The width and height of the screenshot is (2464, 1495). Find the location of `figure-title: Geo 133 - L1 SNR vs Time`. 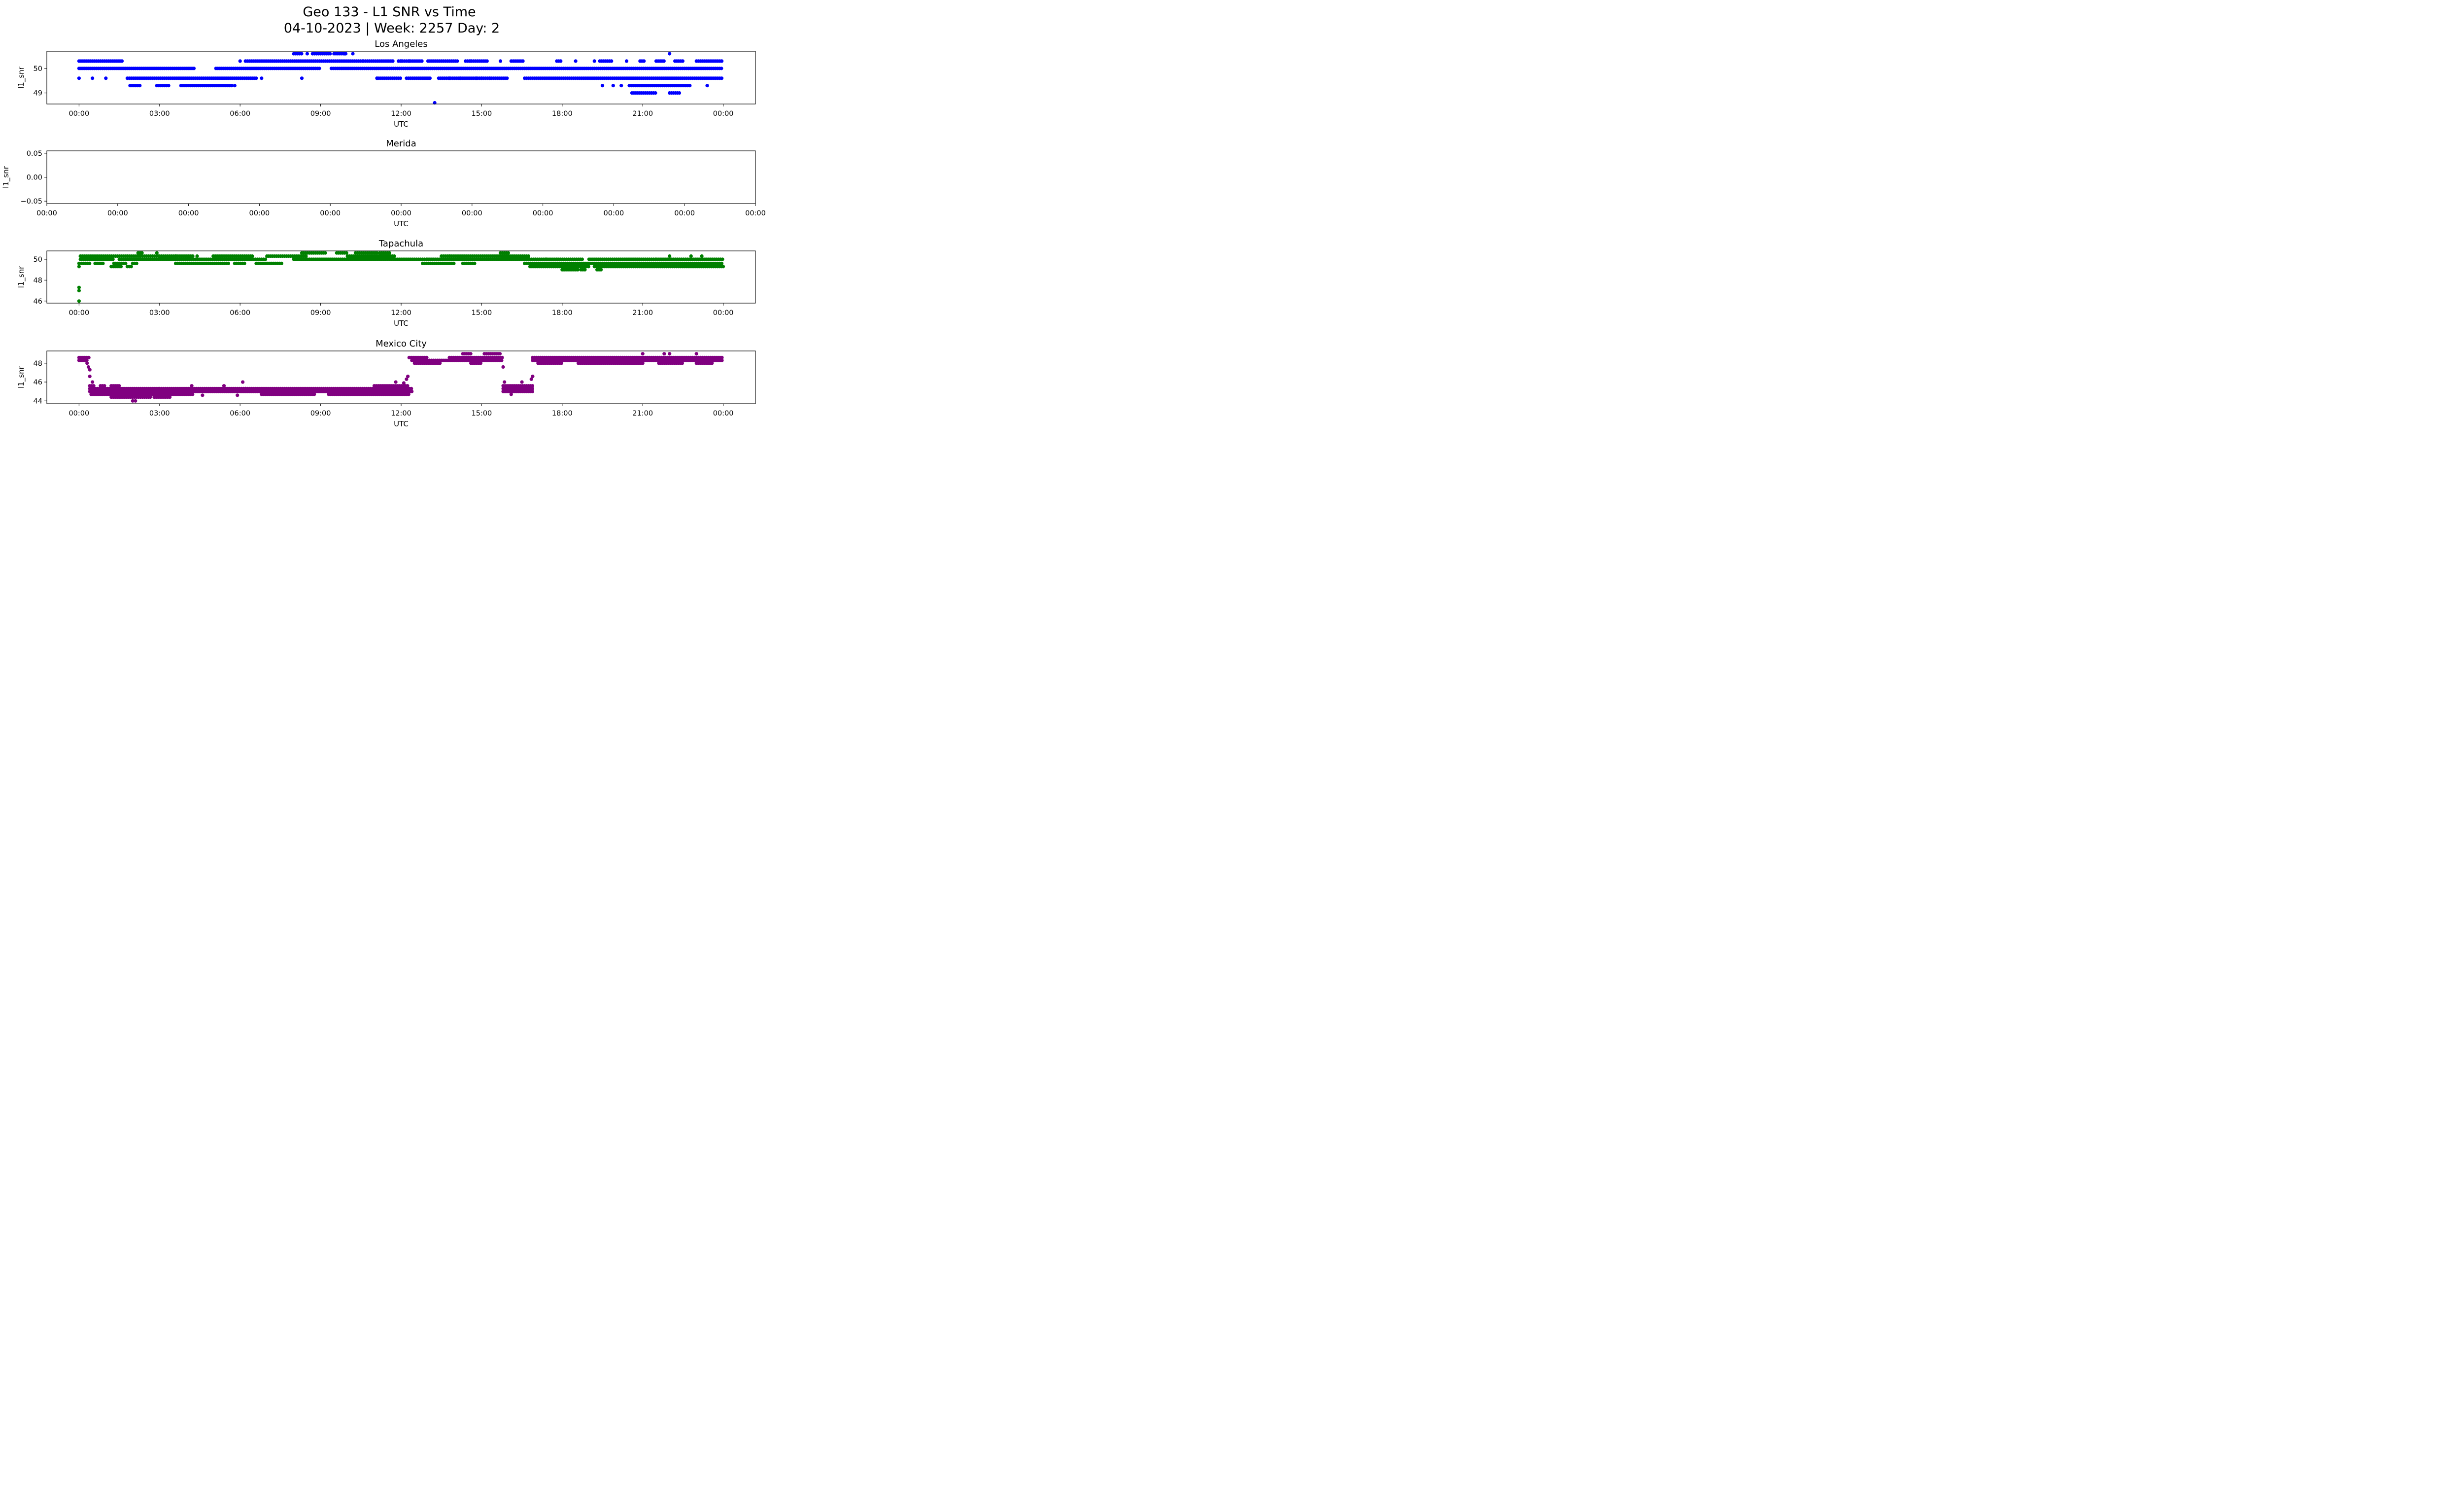

figure-title: Geo 133 - L1 SNR vs Time is located at coordinates (389, 12).